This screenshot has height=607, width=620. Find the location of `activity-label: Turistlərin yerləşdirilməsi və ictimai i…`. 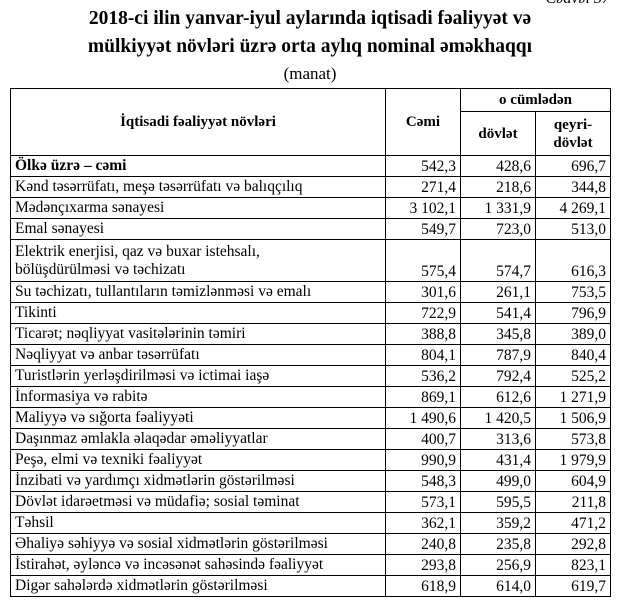

activity-label: Turistlərin yerləşdirilməsi və ictimai i… is located at coordinates (142, 375).